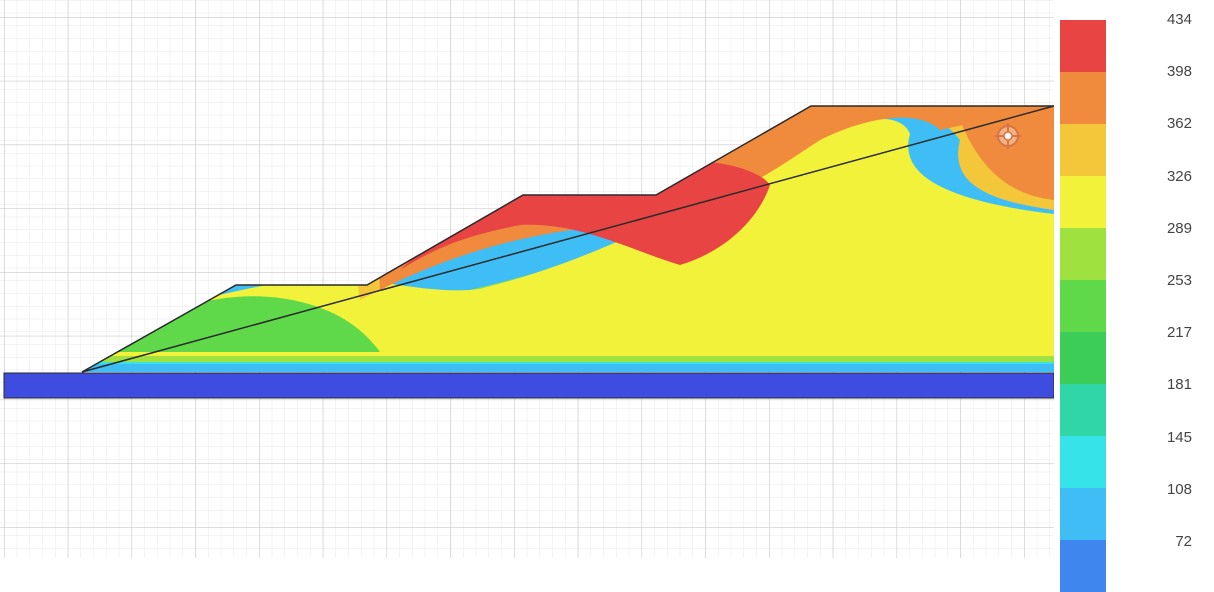  What do you see at coordinates (1179, 228) in the screenshot?
I see `legend-value-label: 289` at bounding box center [1179, 228].